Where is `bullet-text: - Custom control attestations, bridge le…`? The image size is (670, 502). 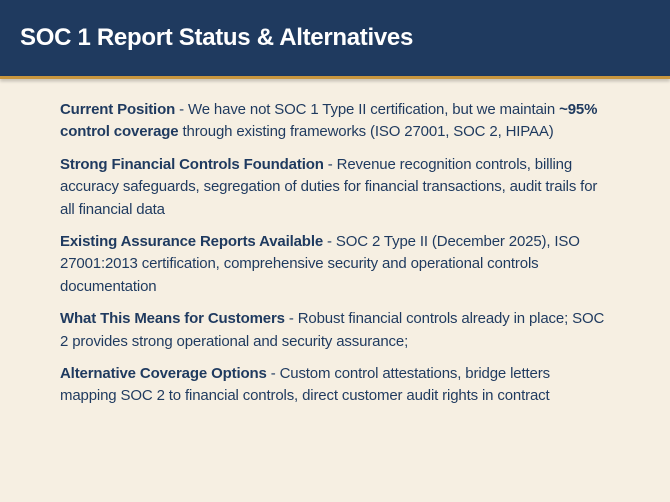
bullet-text: - Custom control attestations, bridge le… is located at coordinates (305, 385).